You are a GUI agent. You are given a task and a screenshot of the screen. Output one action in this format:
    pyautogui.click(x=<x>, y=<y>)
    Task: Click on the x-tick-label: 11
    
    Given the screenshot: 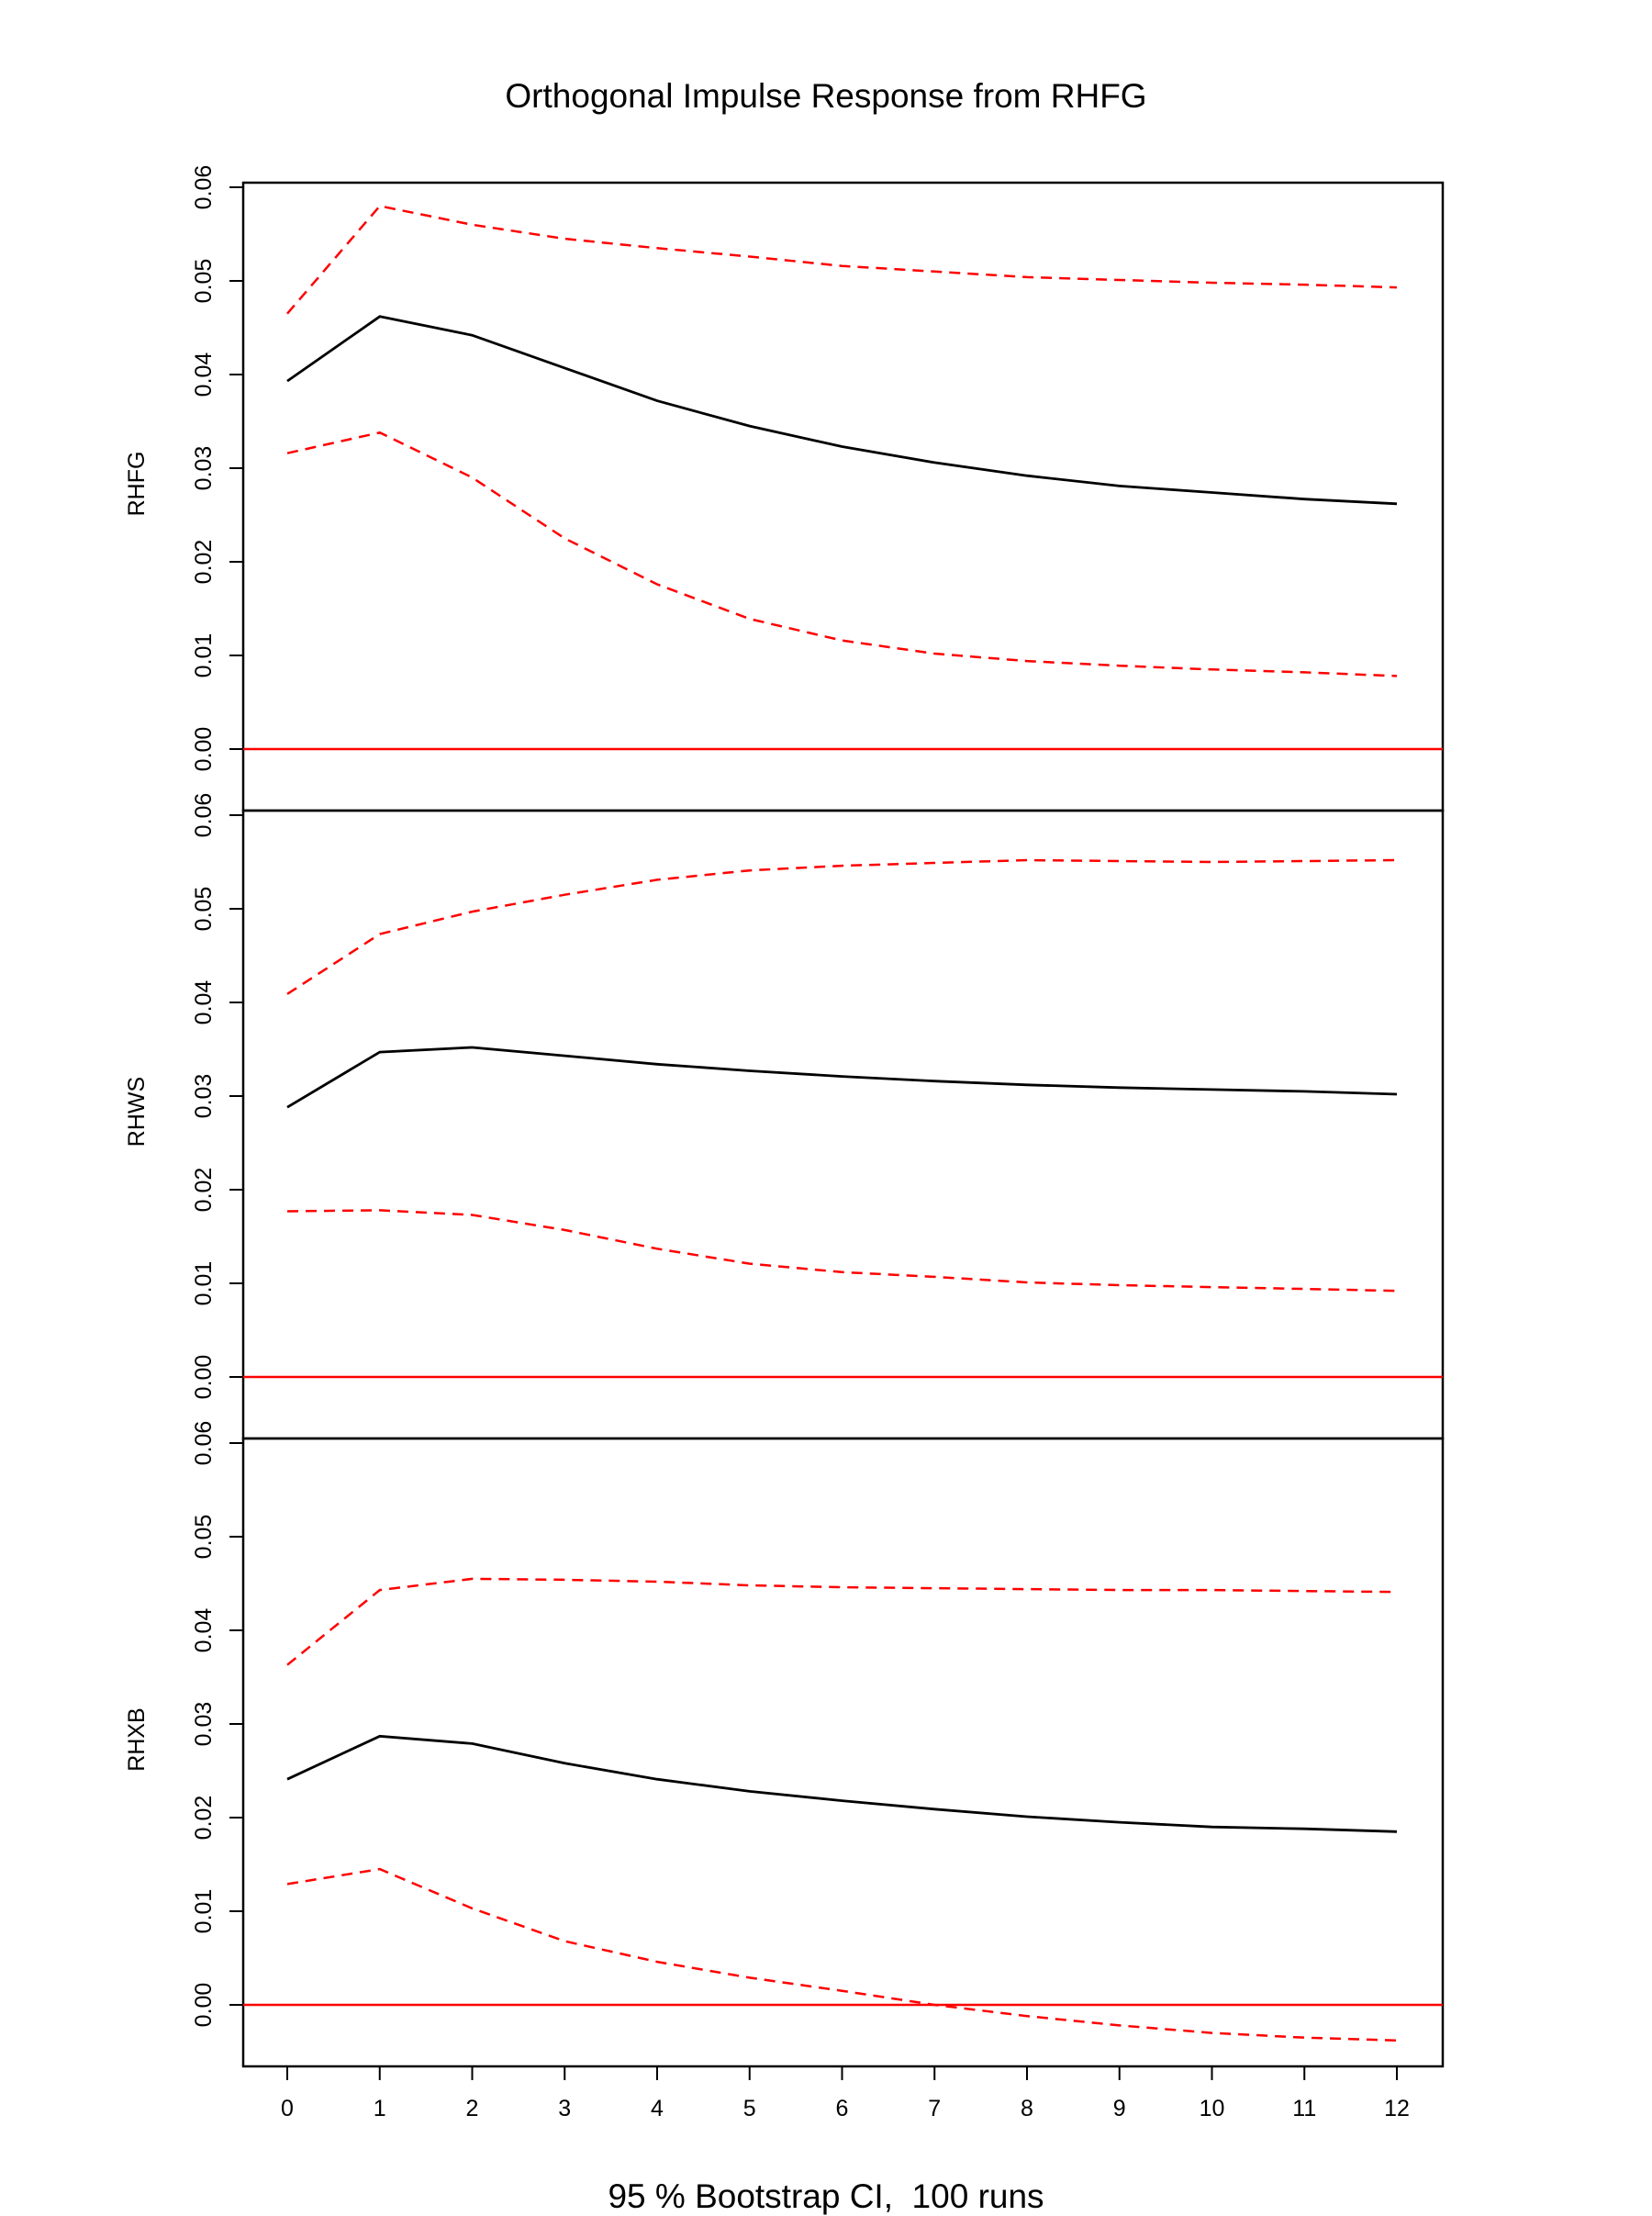 What is the action you would take?
    pyautogui.click(x=1304, y=2108)
    